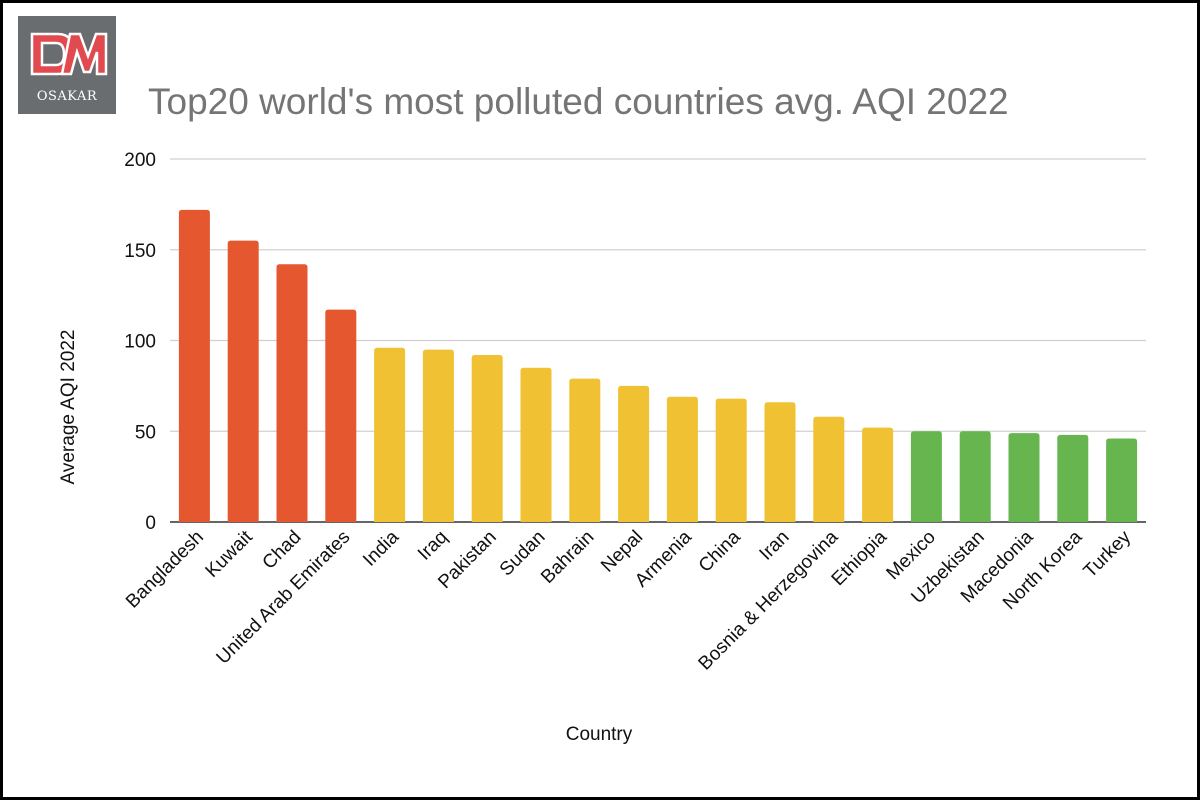 Image resolution: width=1200 pixels, height=800 pixels. I want to click on x-tick-label: India, so click(381, 548).